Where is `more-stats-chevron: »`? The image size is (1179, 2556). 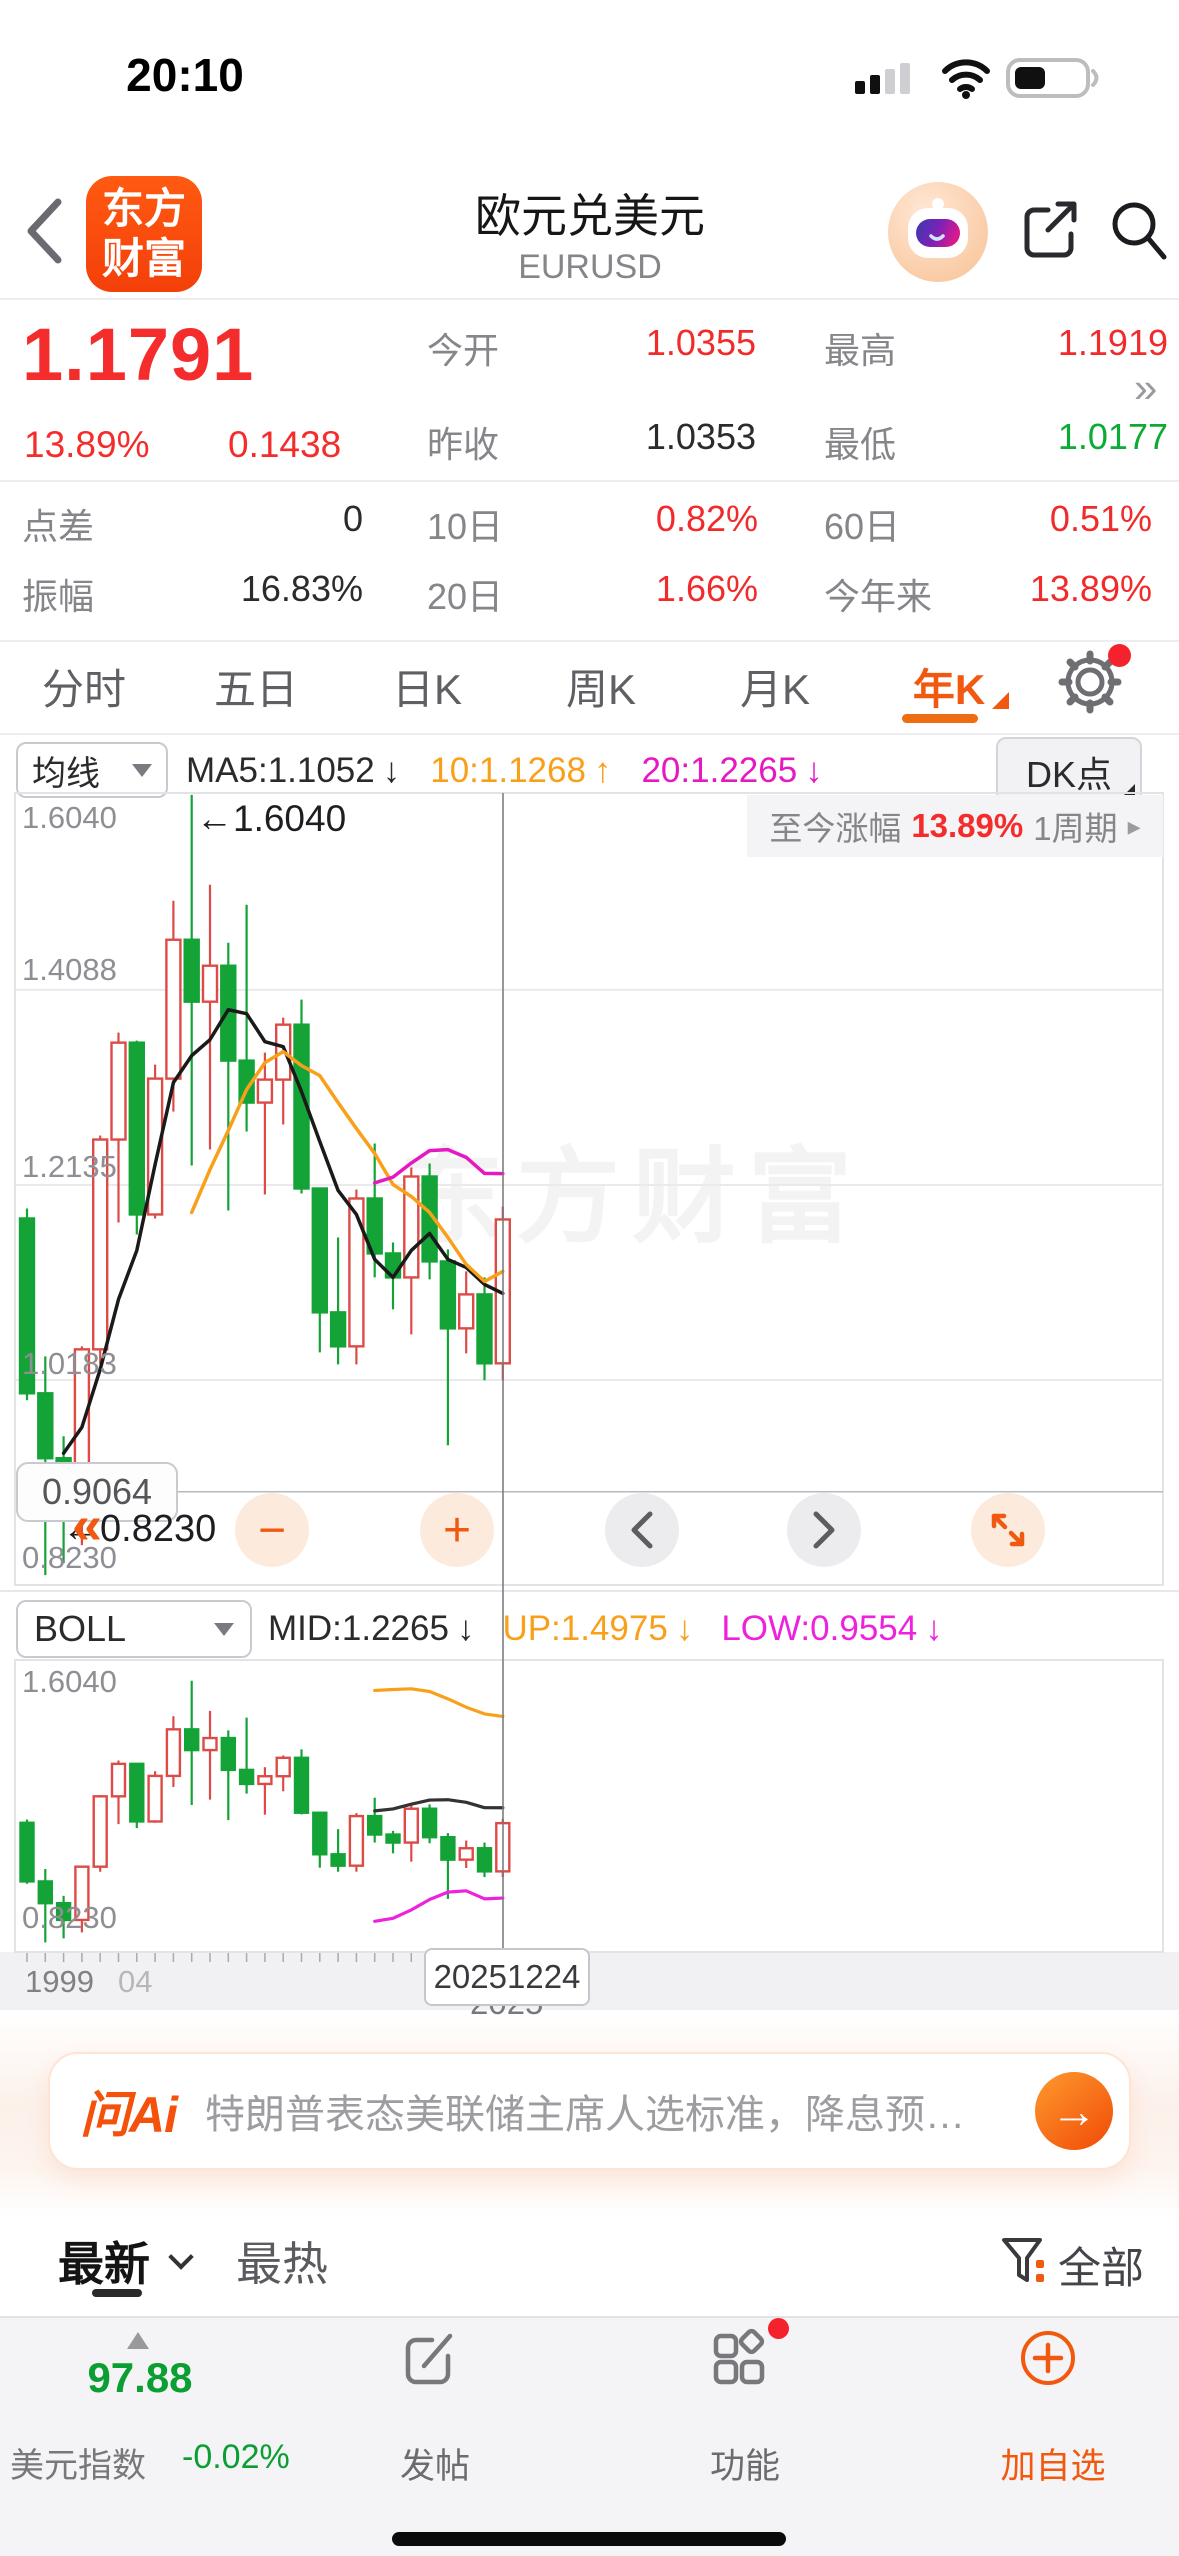 more-stats-chevron: » is located at coordinates (1146, 387).